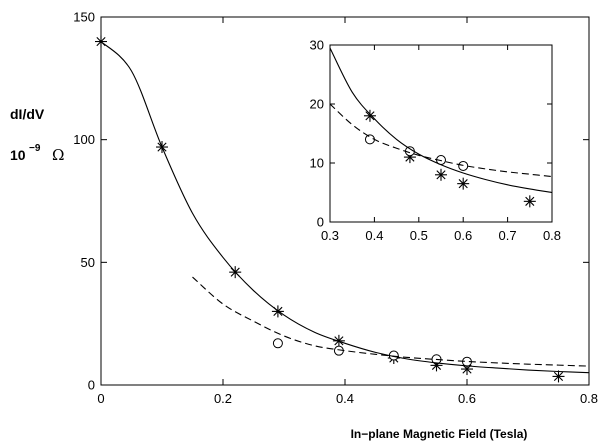 This screenshot has width=600, height=445. What do you see at coordinates (35, 148) in the screenshot?
I see `y-axis-label-exponent: −9` at bounding box center [35, 148].